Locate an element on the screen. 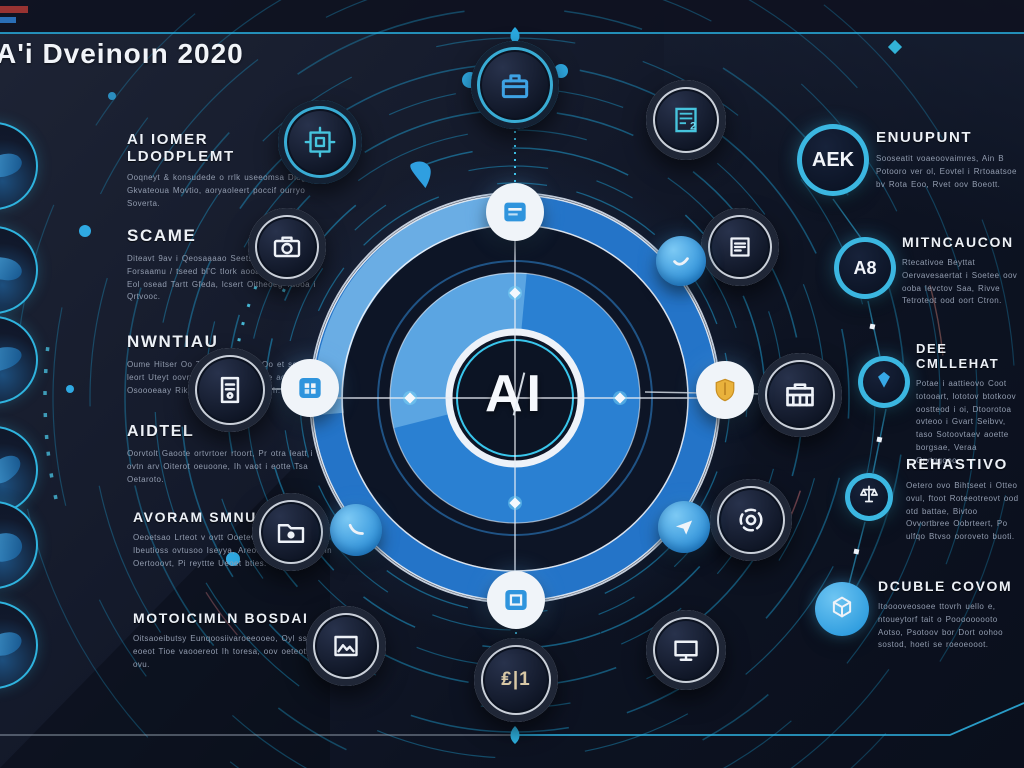  badge-a8: A8 is located at coordinates (865, 268).